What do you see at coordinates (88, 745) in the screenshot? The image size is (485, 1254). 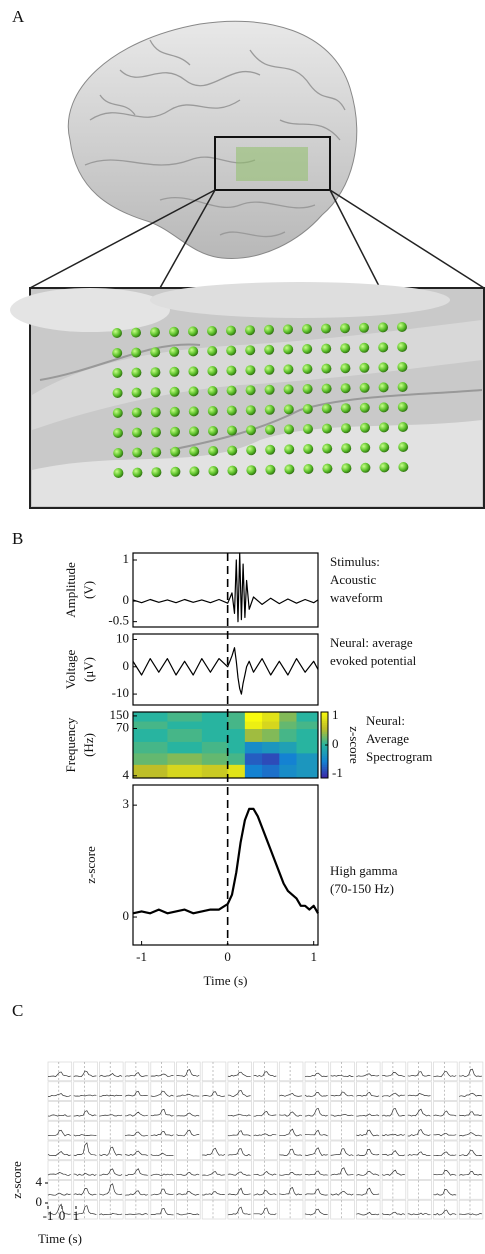 I see `y-axis-label: (Hz)` at bounding box center [88, 745].